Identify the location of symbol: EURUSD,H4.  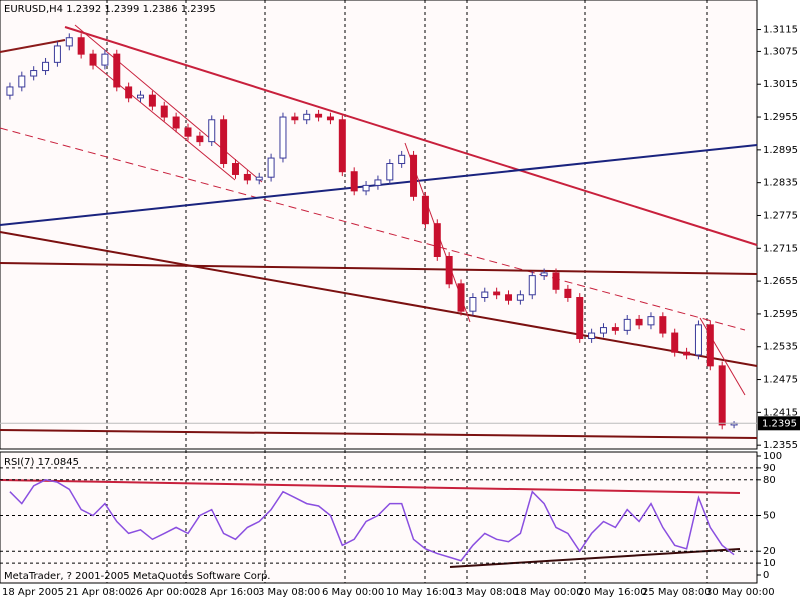
(33, 9).